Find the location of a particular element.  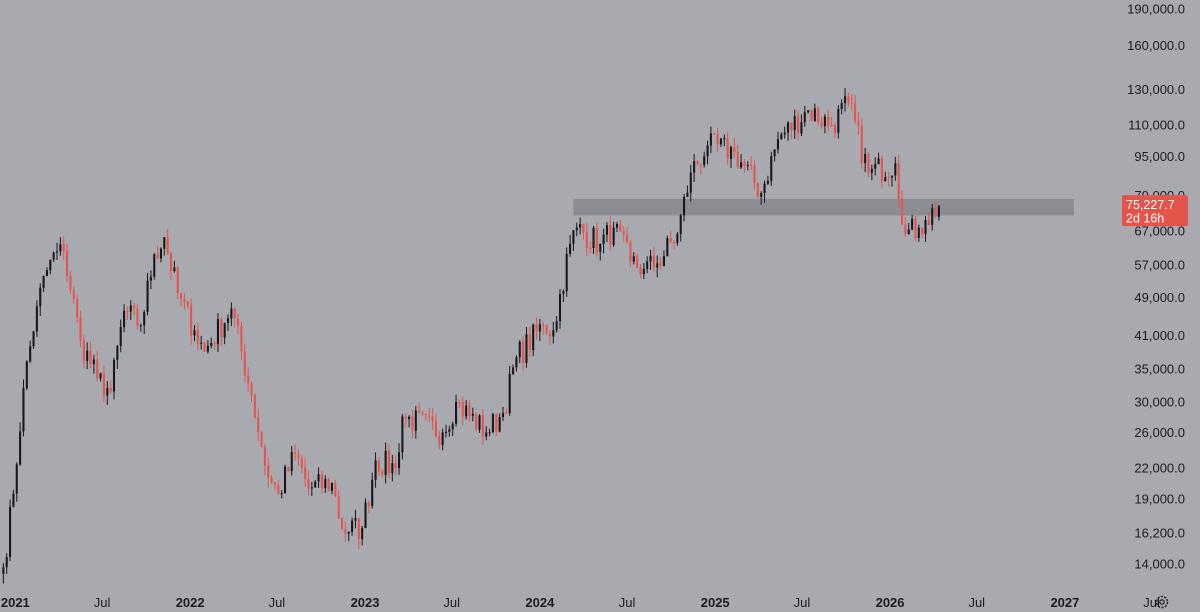

y-tick-label: 16,200.0 is located at coordinates (1159, 533).